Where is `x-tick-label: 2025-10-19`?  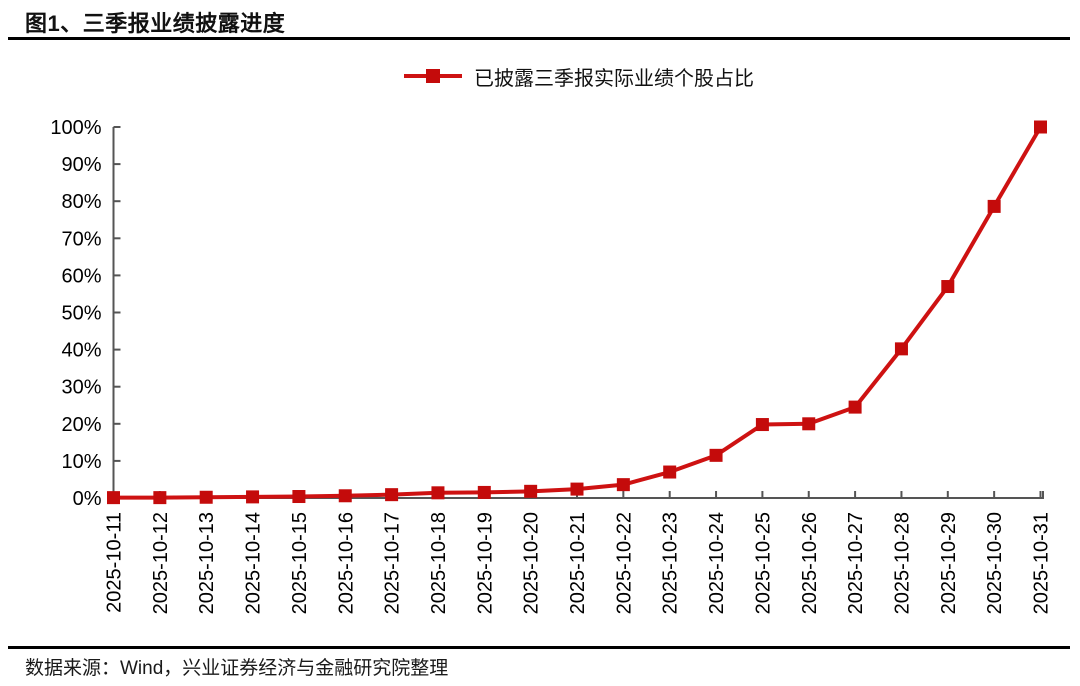
x-tick-label: 2025-10-19 is located at coordinates (485, 563).